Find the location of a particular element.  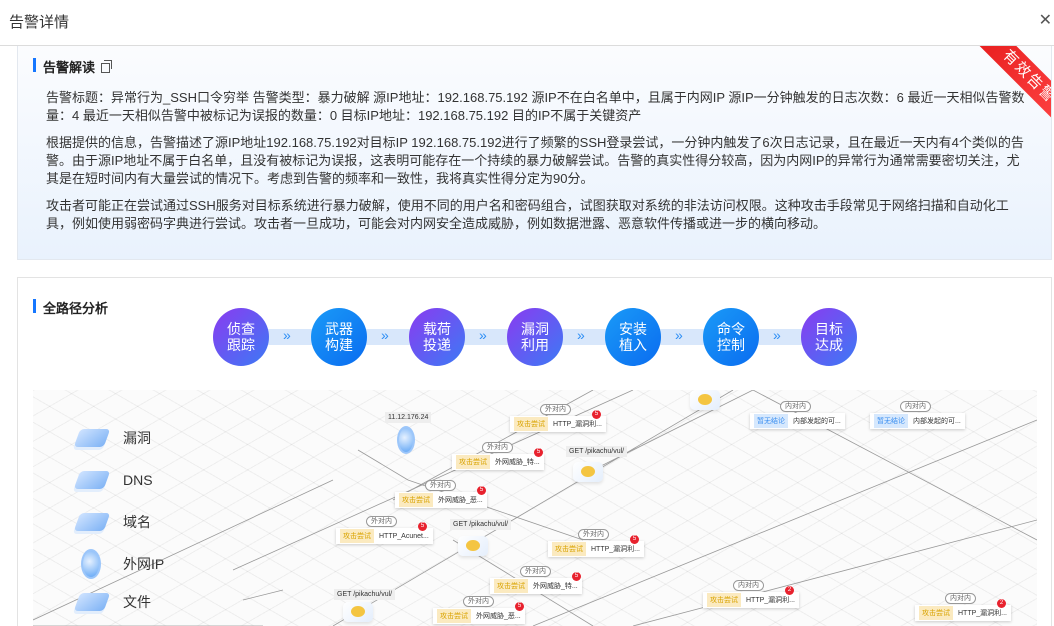

kill-chain-step: 目标达成 is located at coordinates (829, 337).